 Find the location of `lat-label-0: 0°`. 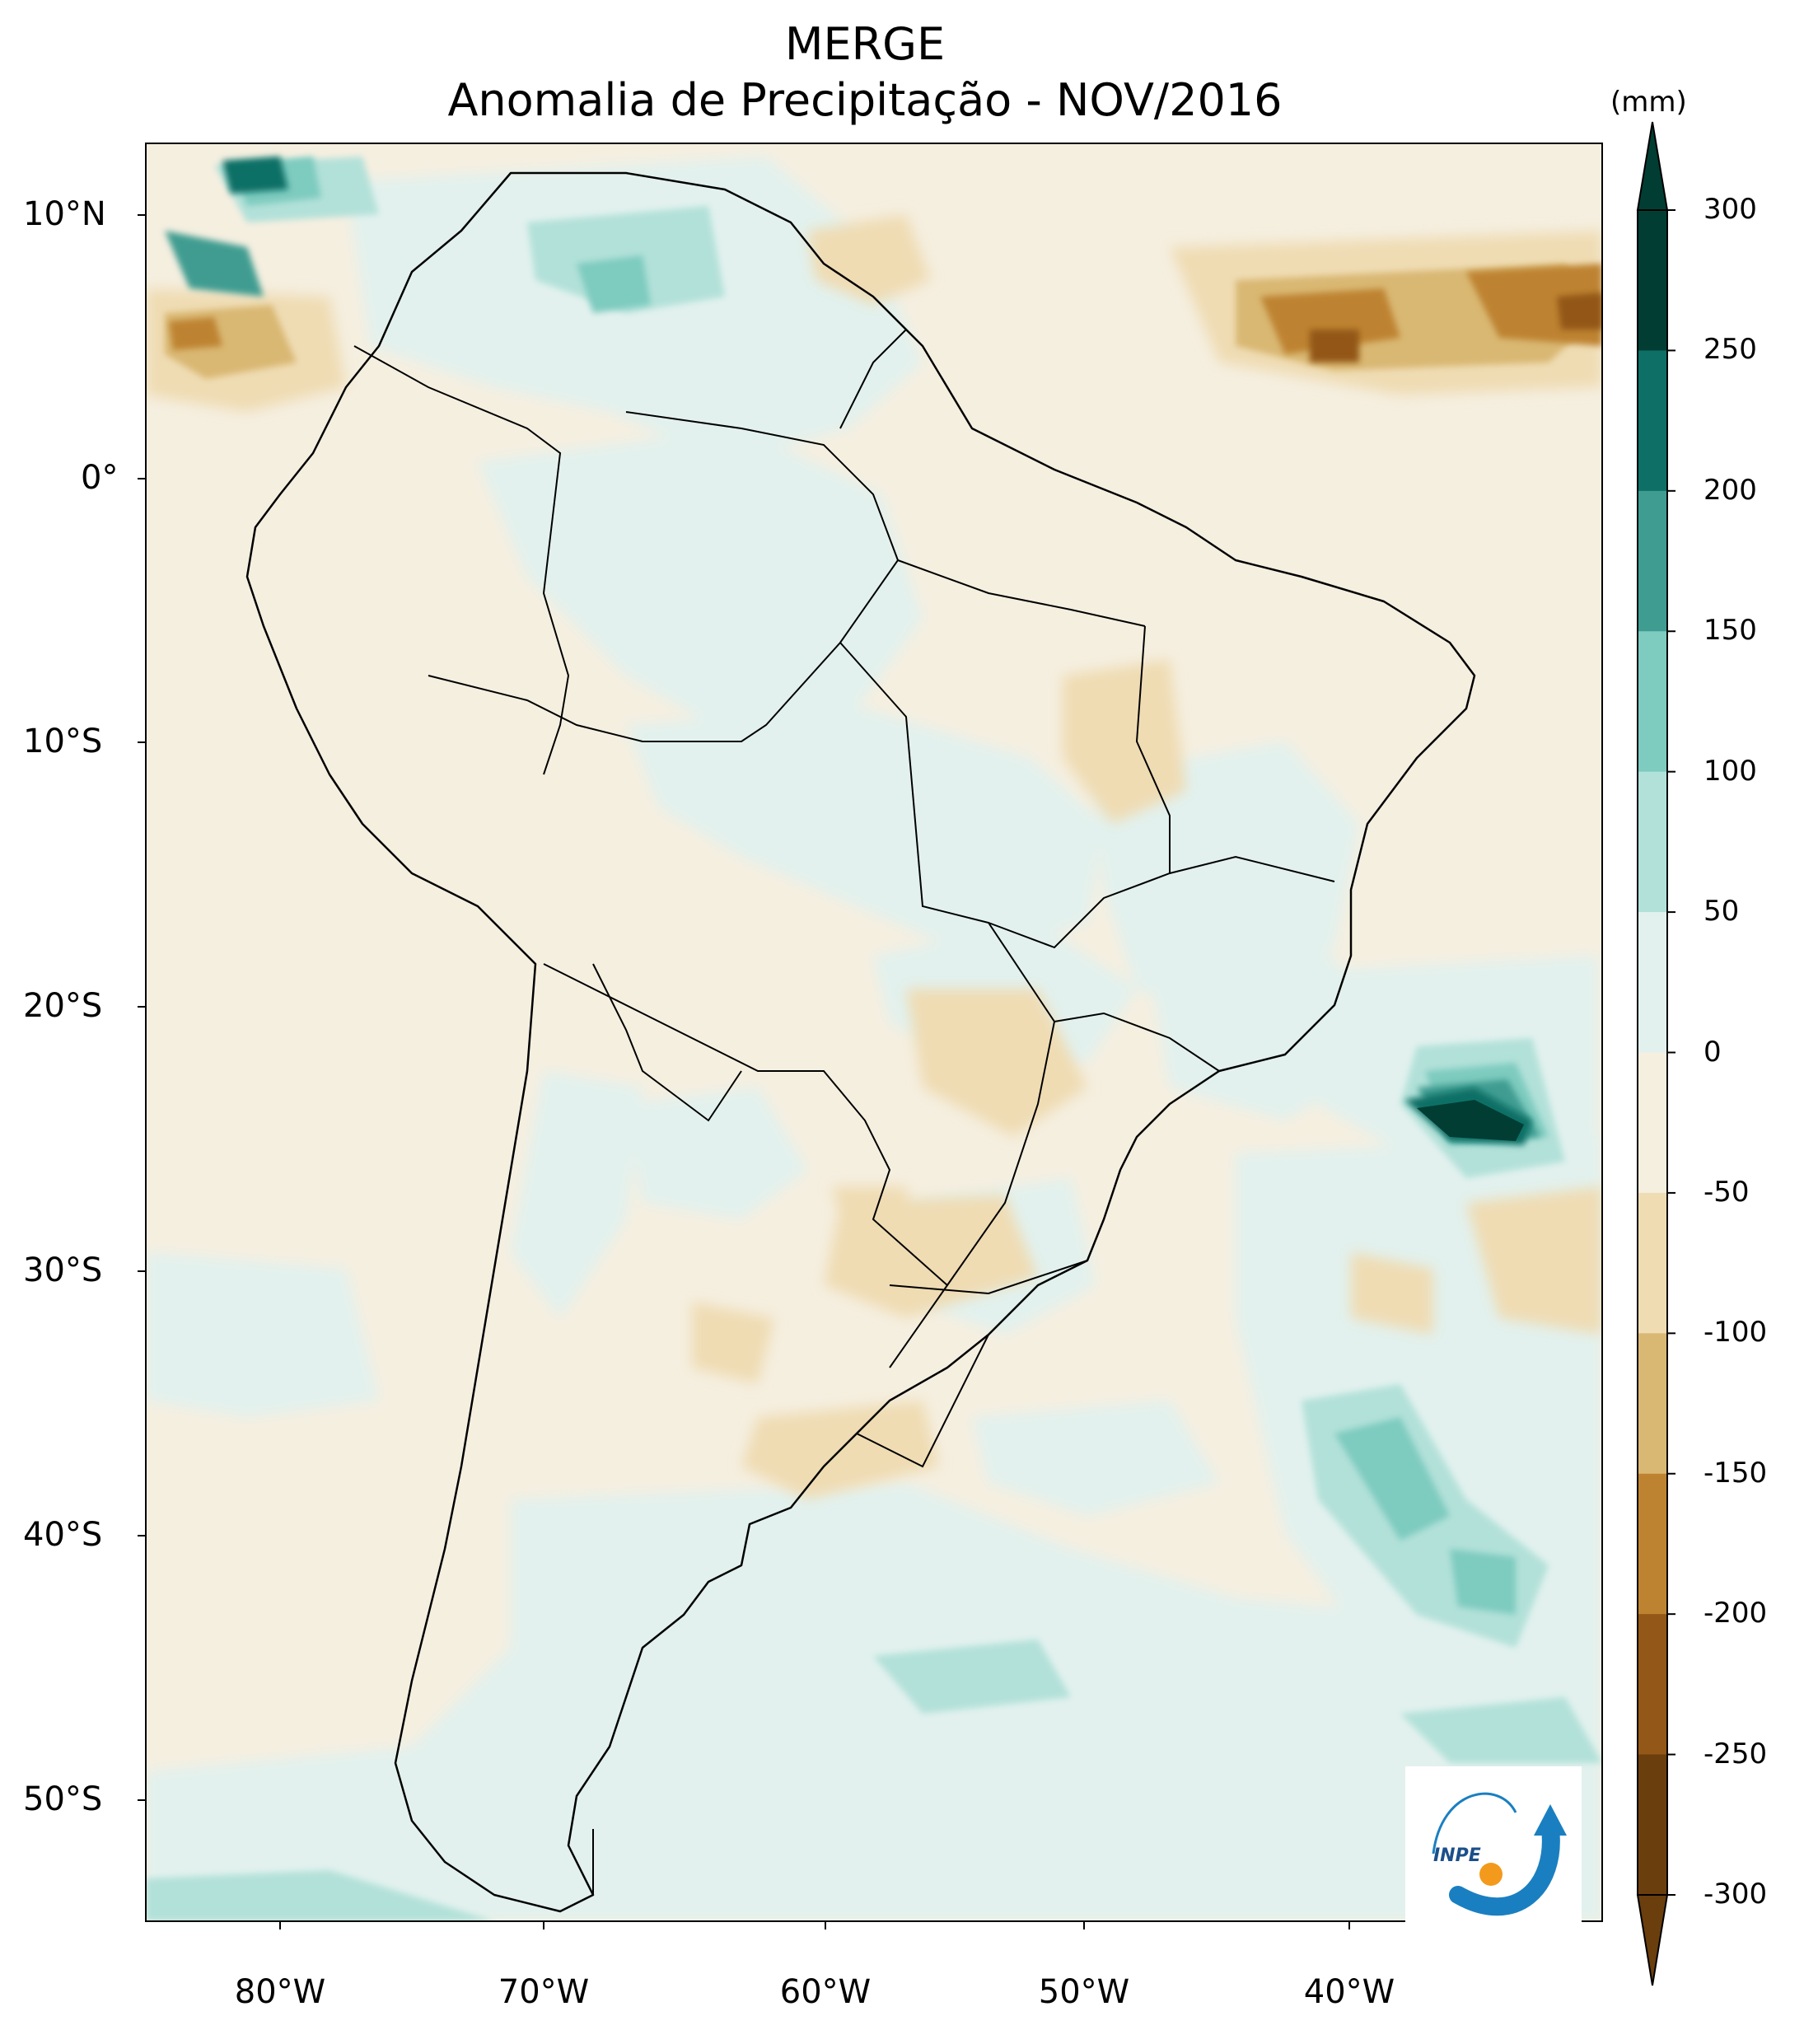

lat-label-0: 0° is located at coordinates (100, 478).